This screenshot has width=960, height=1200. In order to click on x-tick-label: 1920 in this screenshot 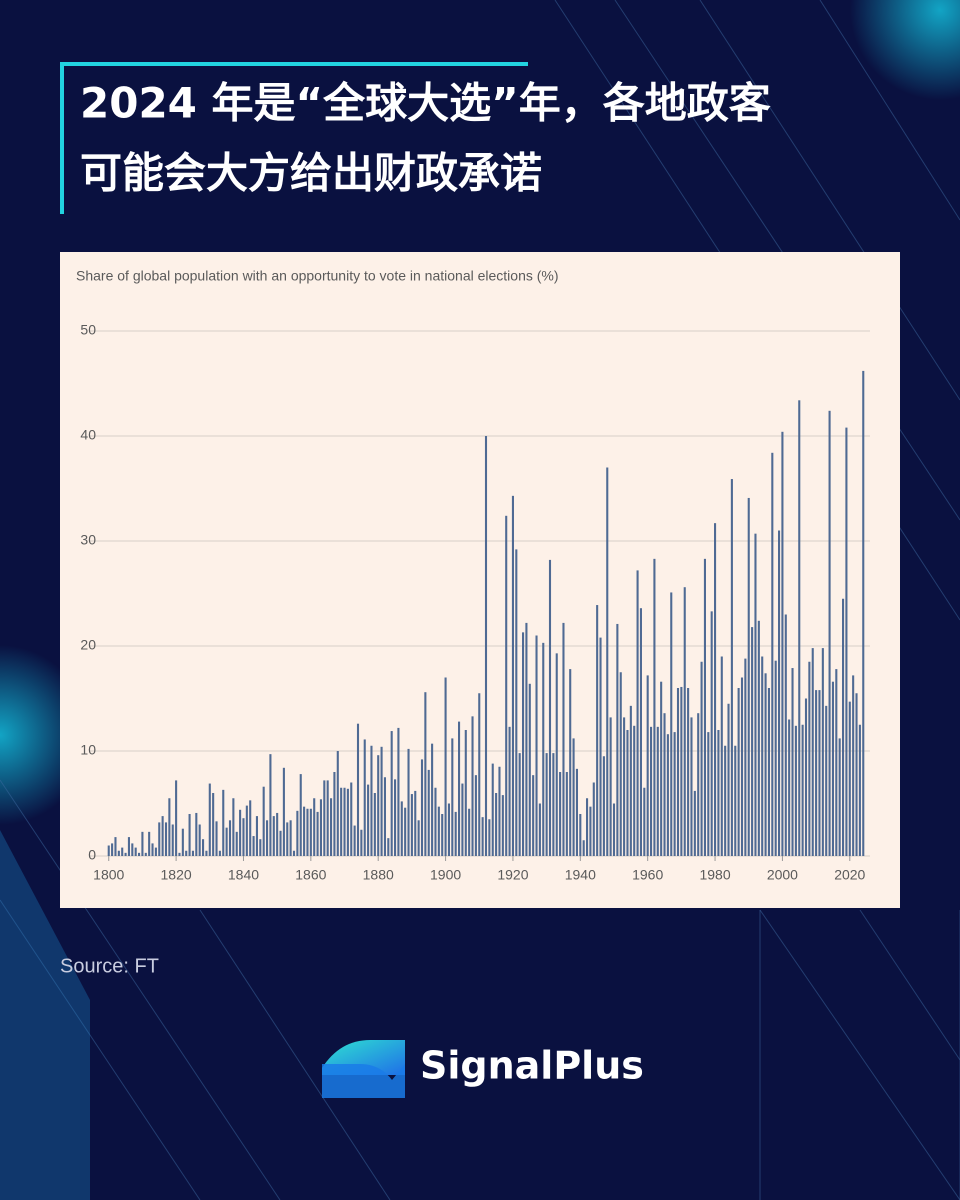, I will do `click(512, 875)`.